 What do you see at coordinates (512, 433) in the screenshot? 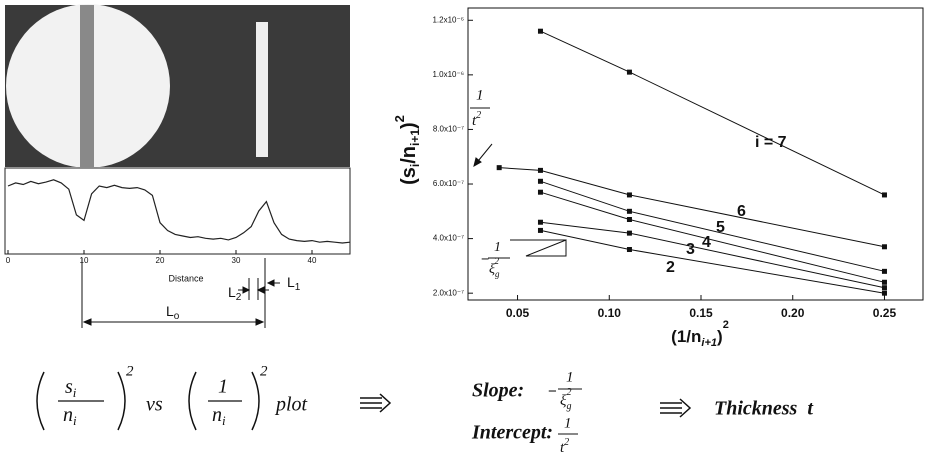
I see `intercept-label: Intercept:` at bounding box center [512, 433].